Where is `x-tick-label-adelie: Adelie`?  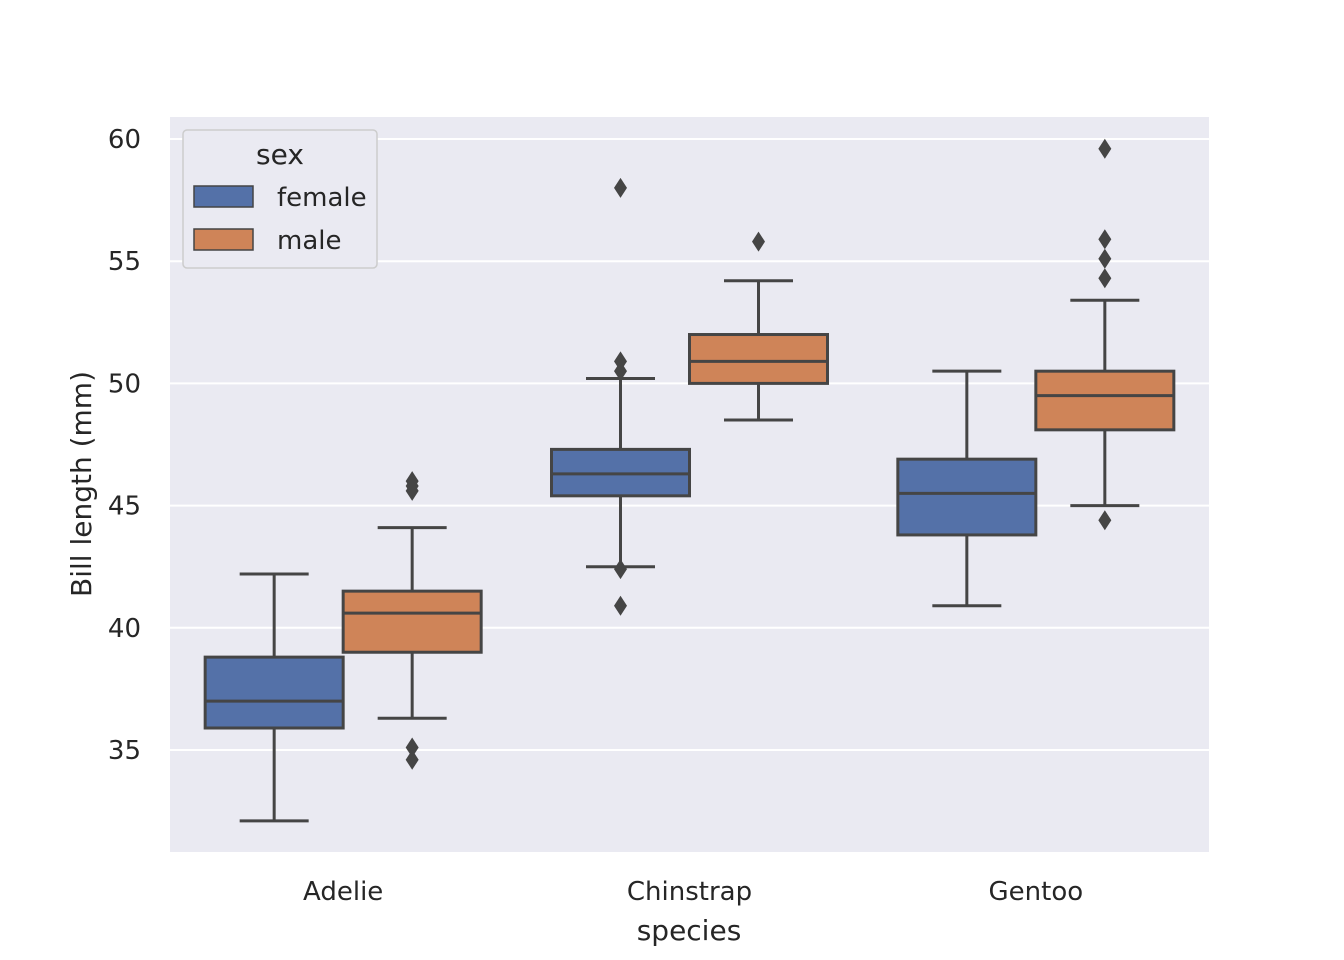 x-tick-label-adelie: Adelie is located at coordinates (343, 892).